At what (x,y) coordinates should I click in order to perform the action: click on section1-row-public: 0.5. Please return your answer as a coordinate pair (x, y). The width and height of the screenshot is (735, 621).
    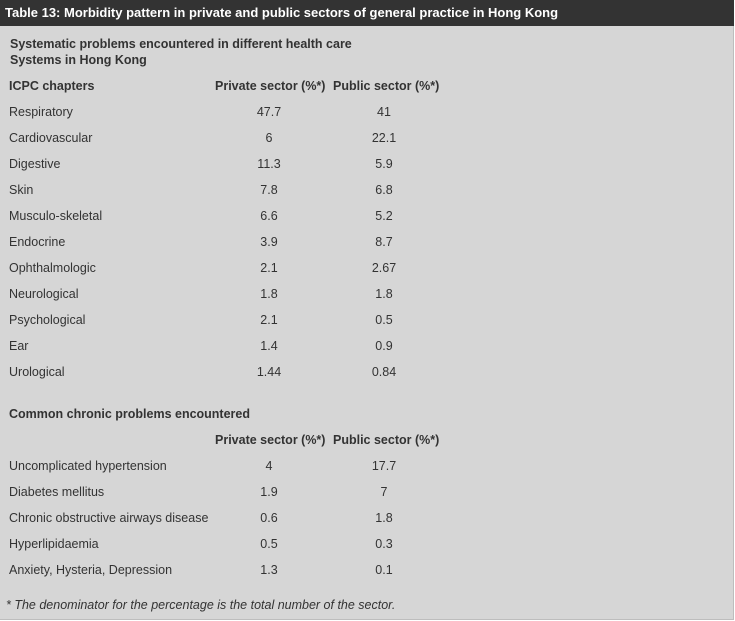
    Looking at the image, I should click on (384, 320).